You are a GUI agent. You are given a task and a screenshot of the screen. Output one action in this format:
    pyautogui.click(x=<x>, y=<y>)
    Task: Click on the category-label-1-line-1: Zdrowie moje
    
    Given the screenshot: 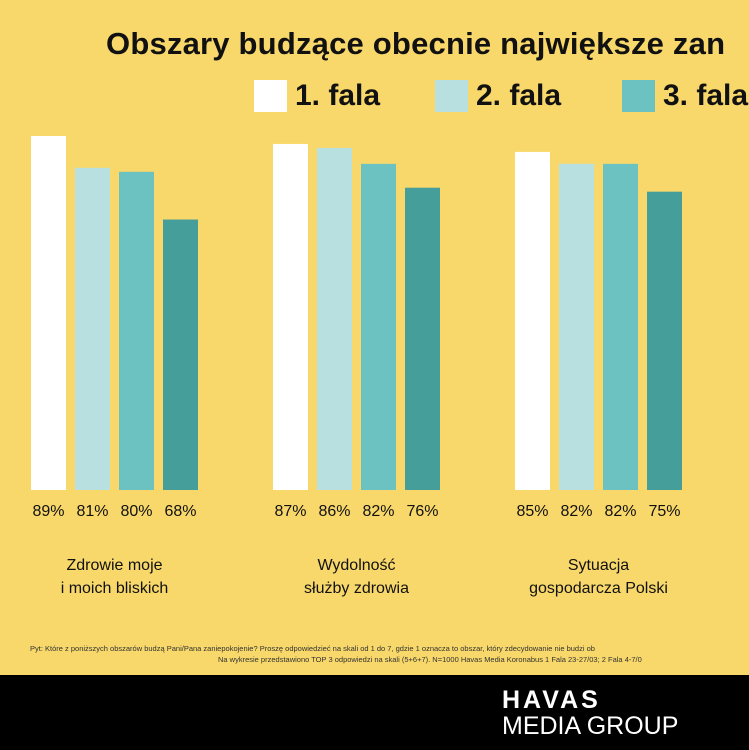 What is the action you would take?
    pyautogui.click(x=114, y=565)
    